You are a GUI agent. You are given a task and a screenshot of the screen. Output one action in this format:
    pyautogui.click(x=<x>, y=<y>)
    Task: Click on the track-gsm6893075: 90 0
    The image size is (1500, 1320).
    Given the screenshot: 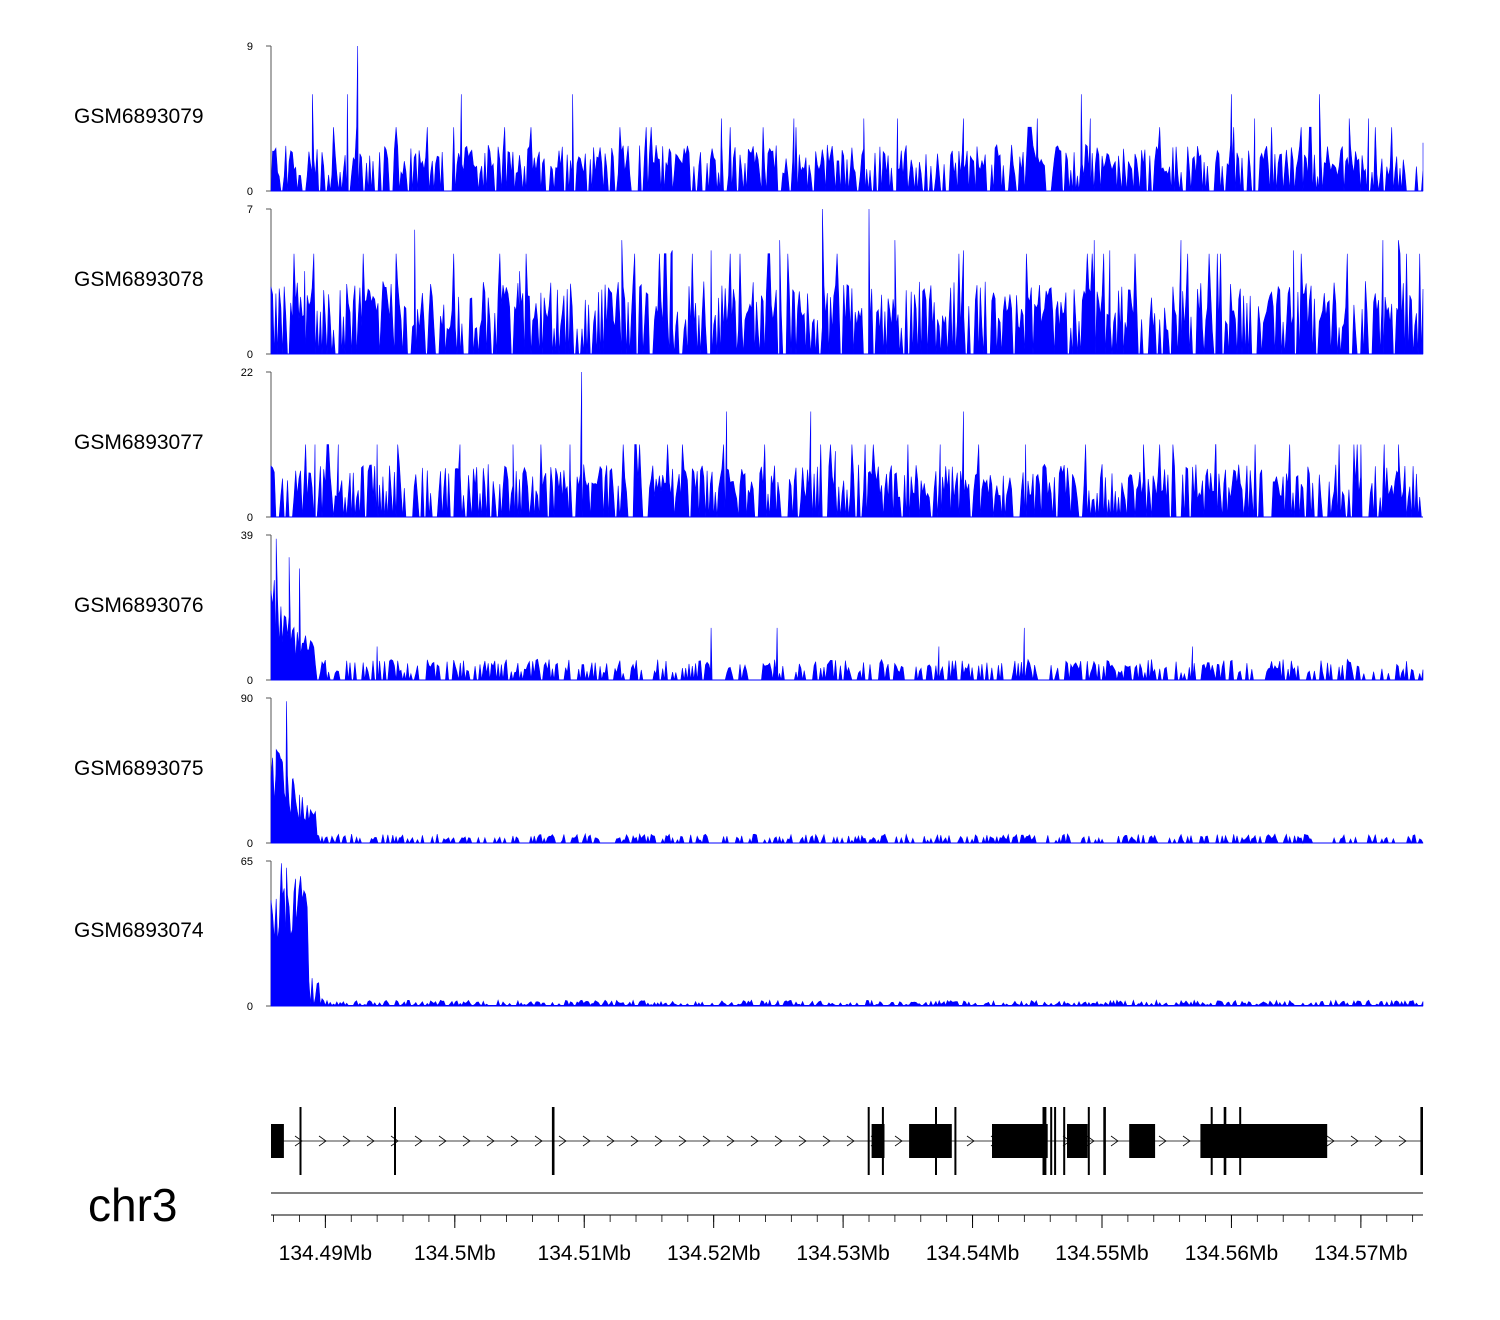 What is the action you would take?
    pyautogui.click(x=832, y=771)
    